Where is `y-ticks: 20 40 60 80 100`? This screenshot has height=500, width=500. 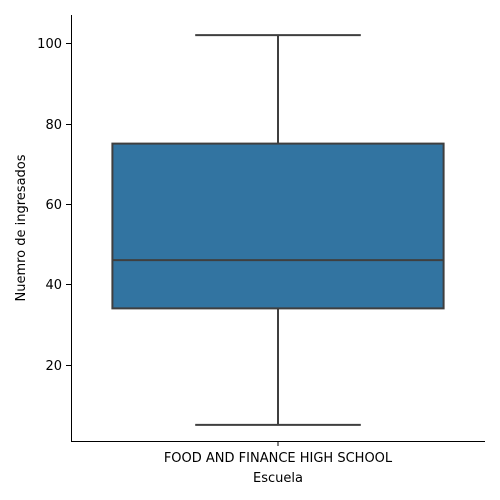 y-ticks: 20 40 60 80 100 is located at coordinates (54, 205).